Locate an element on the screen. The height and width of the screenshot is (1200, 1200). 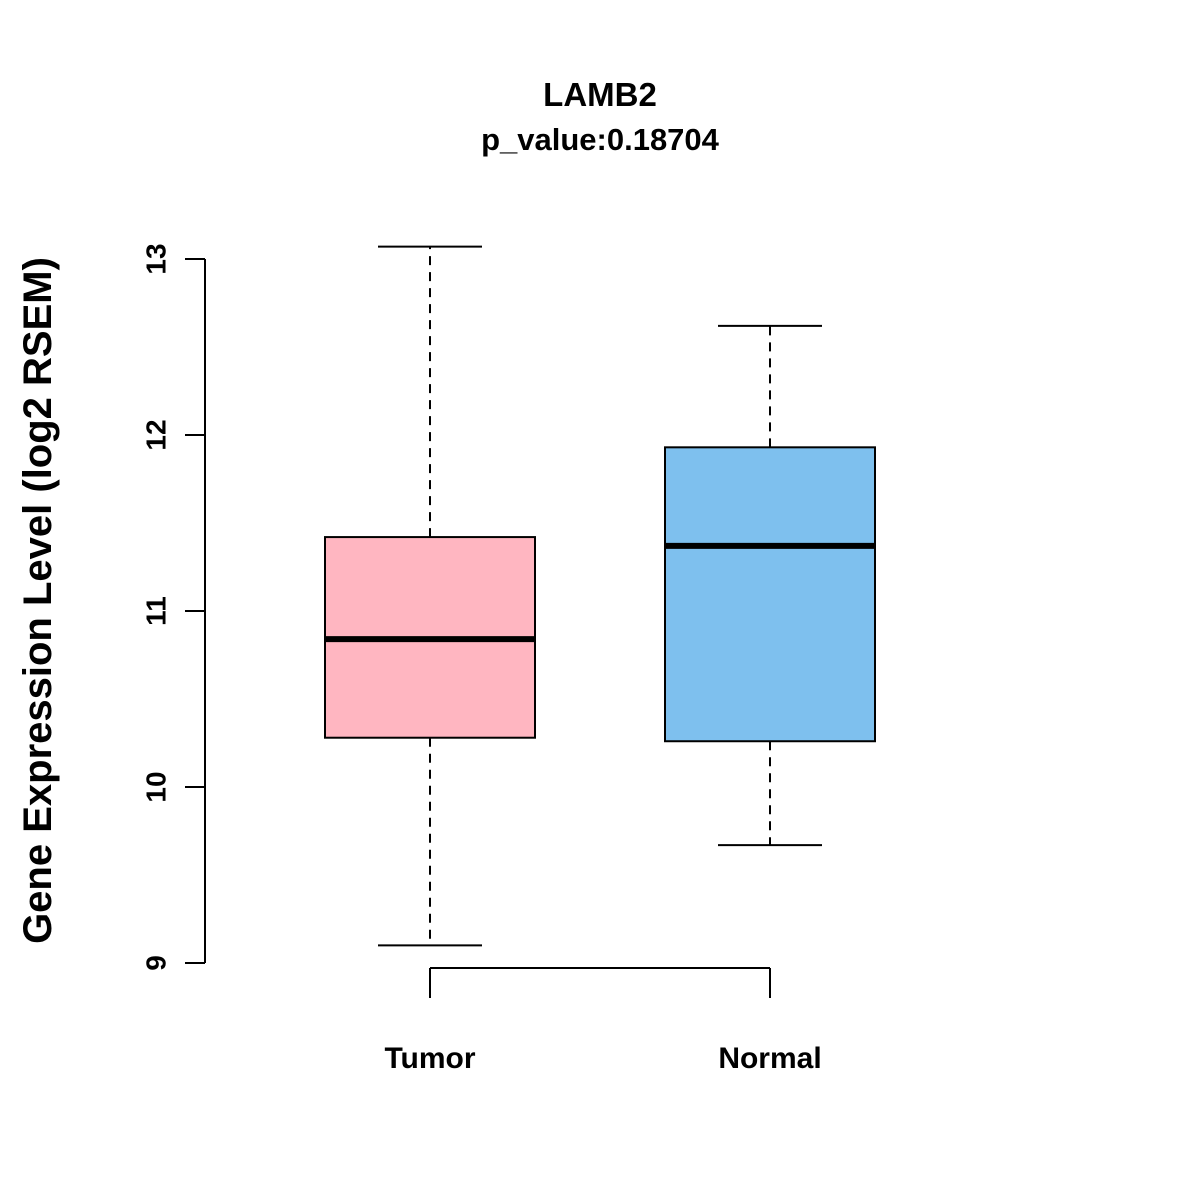
y-tick-label: 12 is located at coordinates (155, 434).